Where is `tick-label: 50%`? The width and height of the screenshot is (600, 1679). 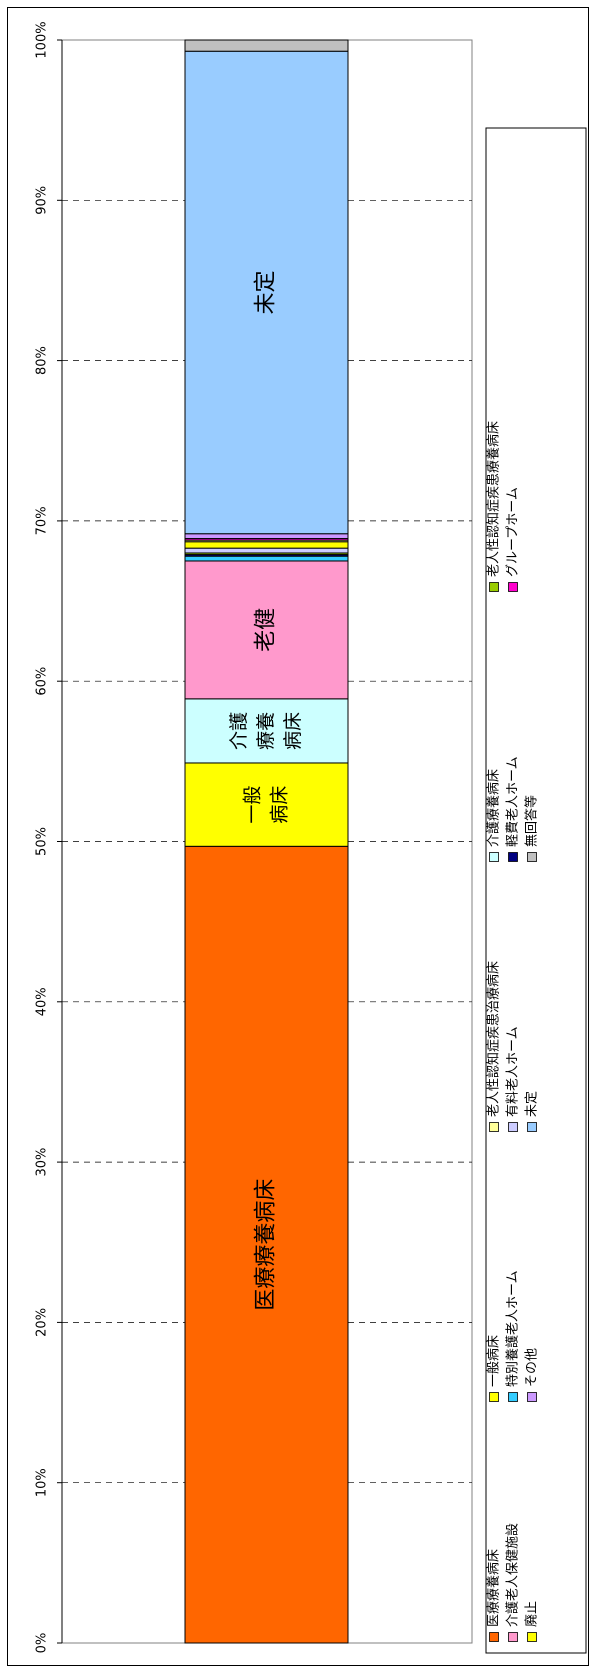
tick-label: 50% is located at coordinates (42, 841).